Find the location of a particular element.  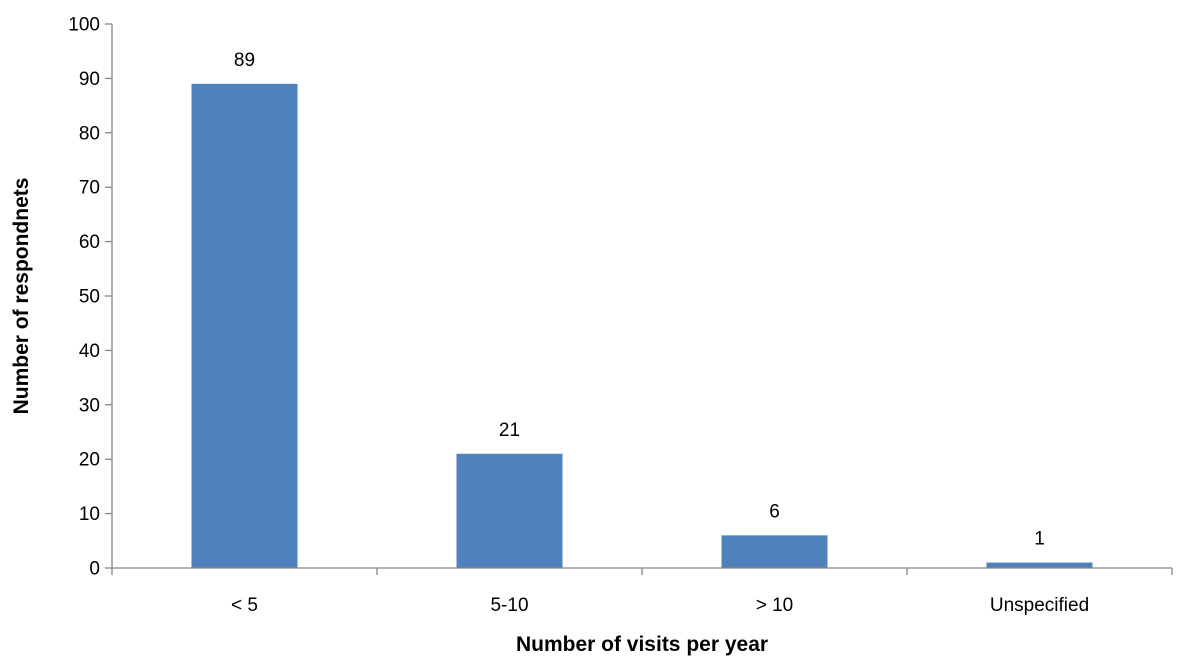

y-tick-label: 10 is located at coordinates (89, 514).